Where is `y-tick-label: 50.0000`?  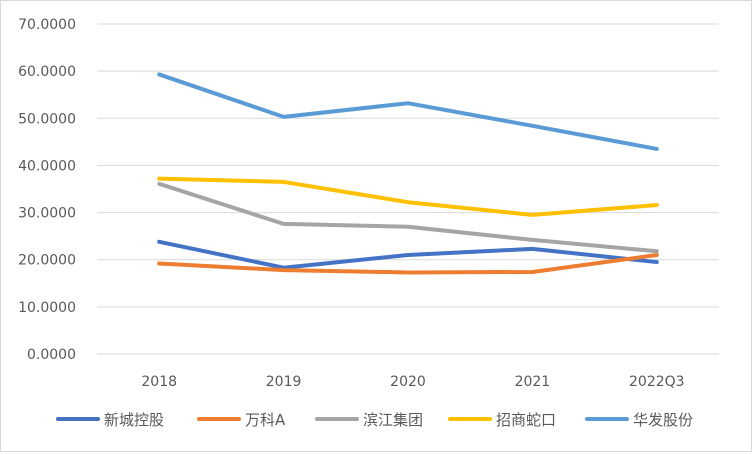 y-tick-label: 50.0000 is located at coordinates (47, 119).